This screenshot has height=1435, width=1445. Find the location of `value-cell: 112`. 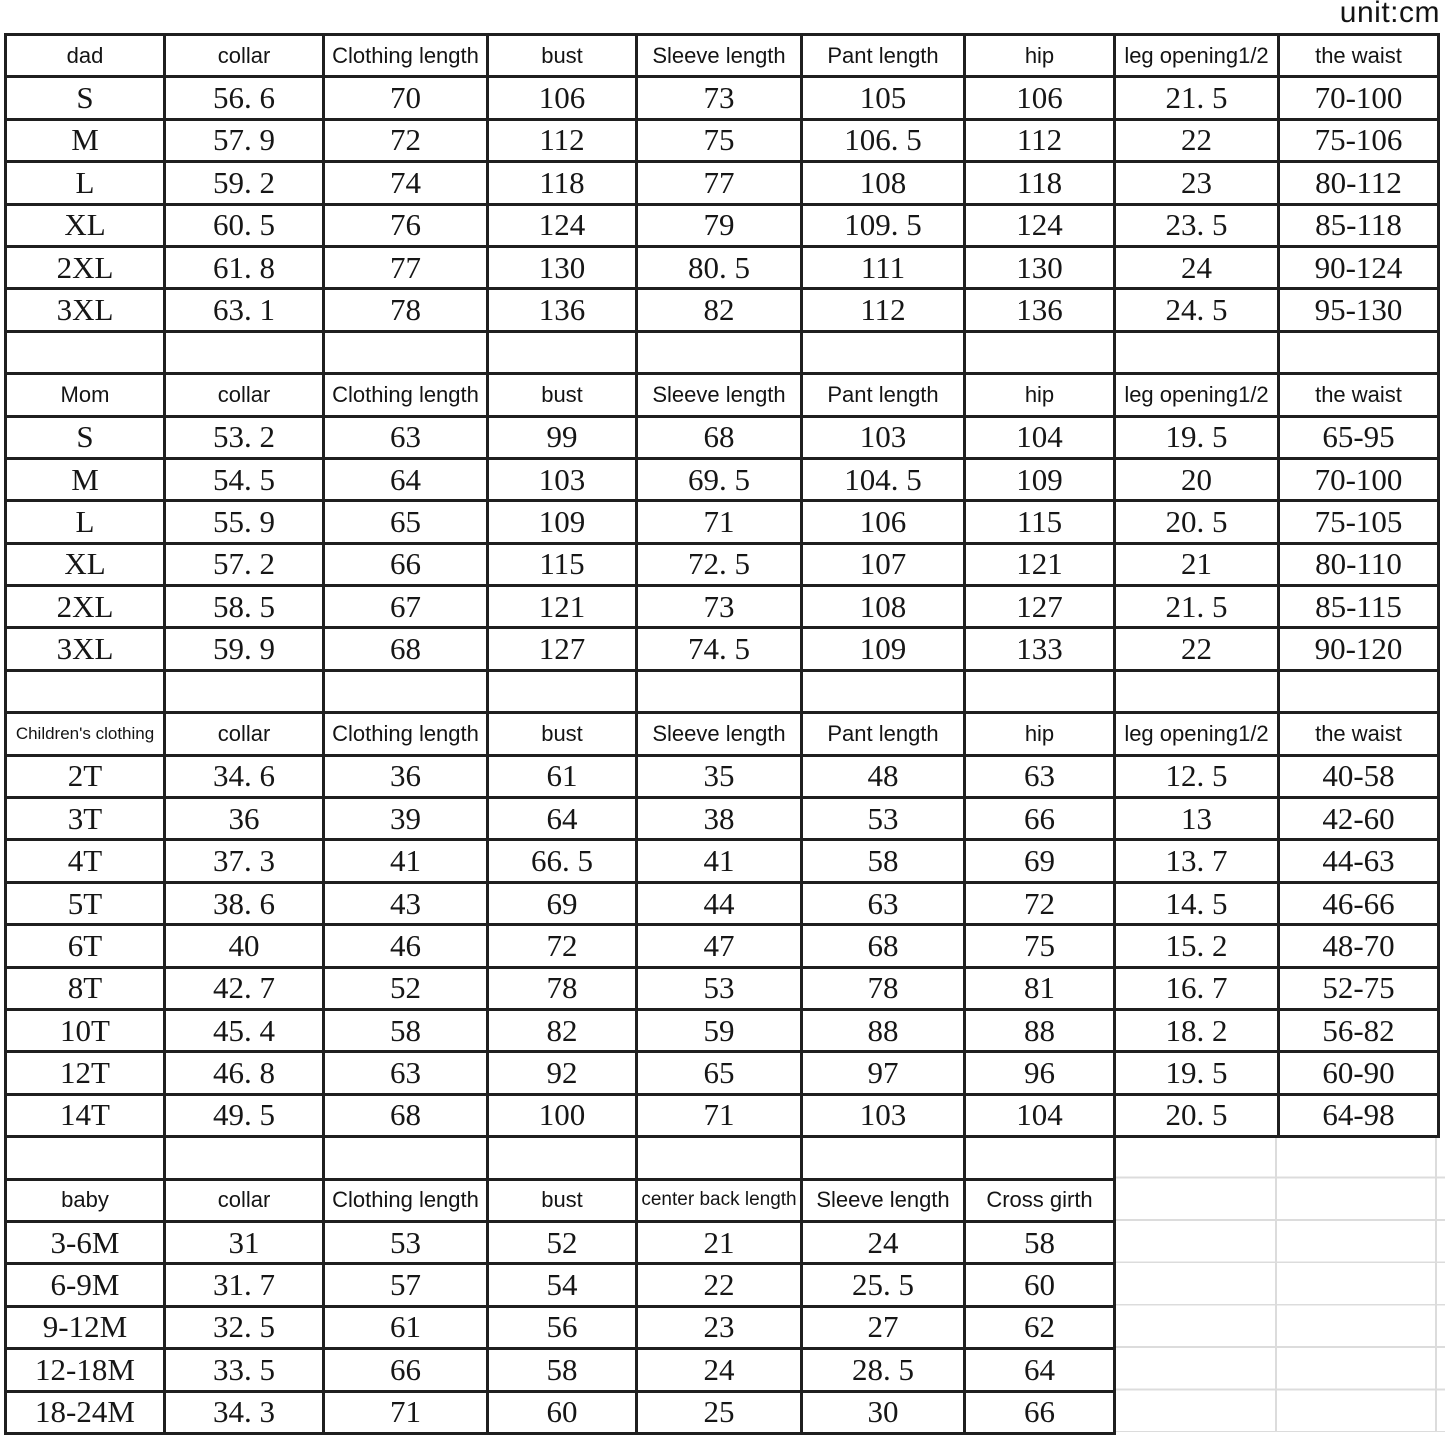

value-cell: 112 is located at coordinates (883, 310).